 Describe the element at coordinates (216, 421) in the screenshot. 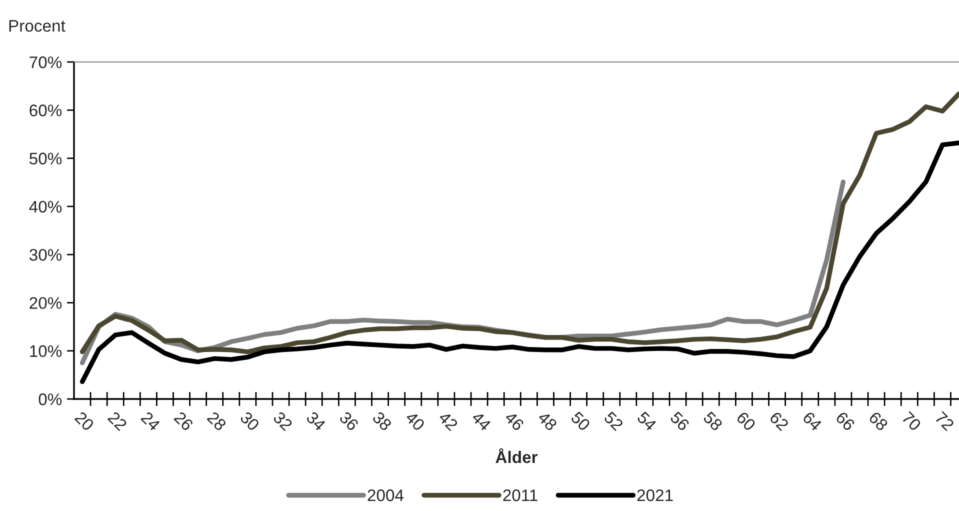

I see `x-tick-label: 28` at that location.